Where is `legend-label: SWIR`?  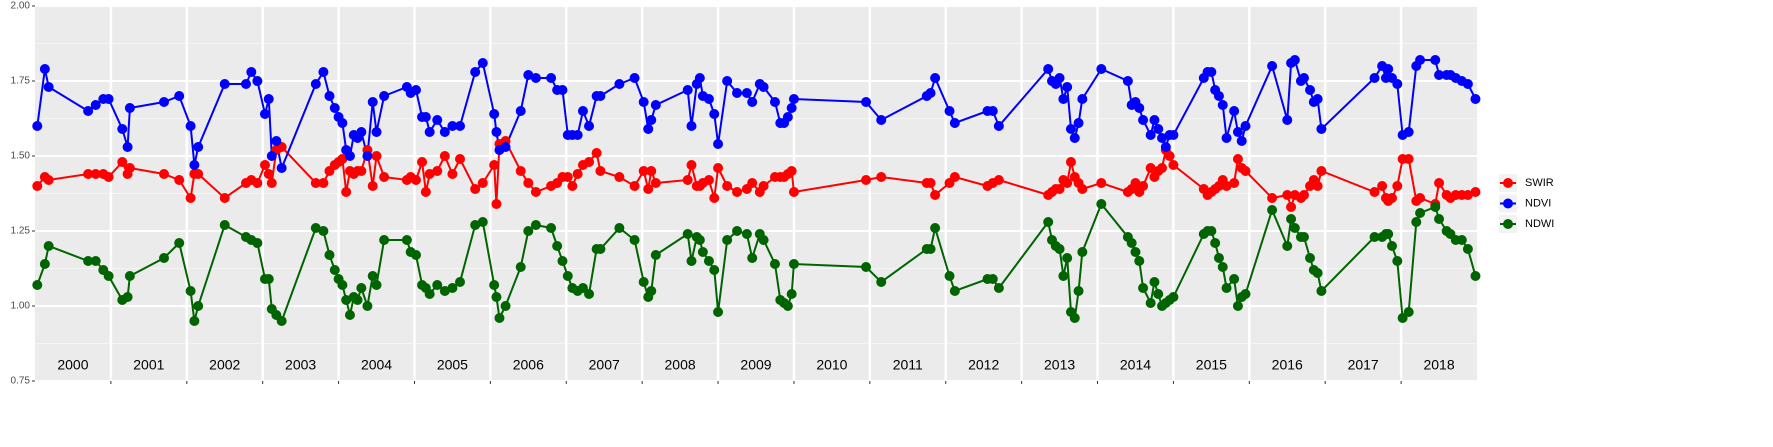
legend-label: SWIR is located at coordinates (1539, 183).